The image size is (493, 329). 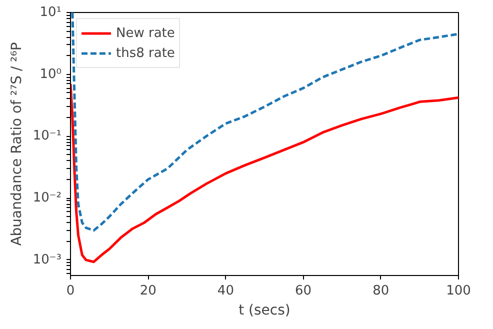 What do you see at coordinates (145, 53) in the screenshot?
I see `legend-label: ths8 rate` at bounding box center [145, 53].